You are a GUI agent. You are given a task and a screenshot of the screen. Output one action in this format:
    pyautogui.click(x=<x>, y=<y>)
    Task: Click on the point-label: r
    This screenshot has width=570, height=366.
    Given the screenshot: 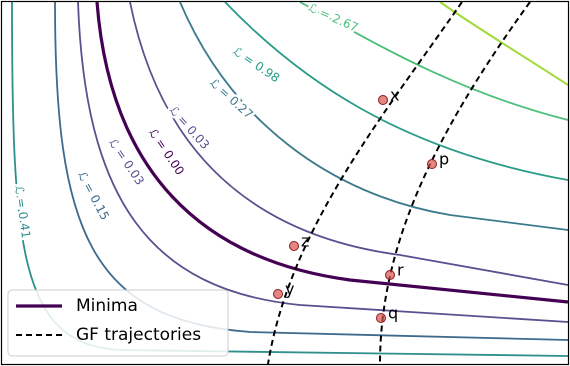 What is the action you would take?
    pyautogui.click(x=400, y=270)
    